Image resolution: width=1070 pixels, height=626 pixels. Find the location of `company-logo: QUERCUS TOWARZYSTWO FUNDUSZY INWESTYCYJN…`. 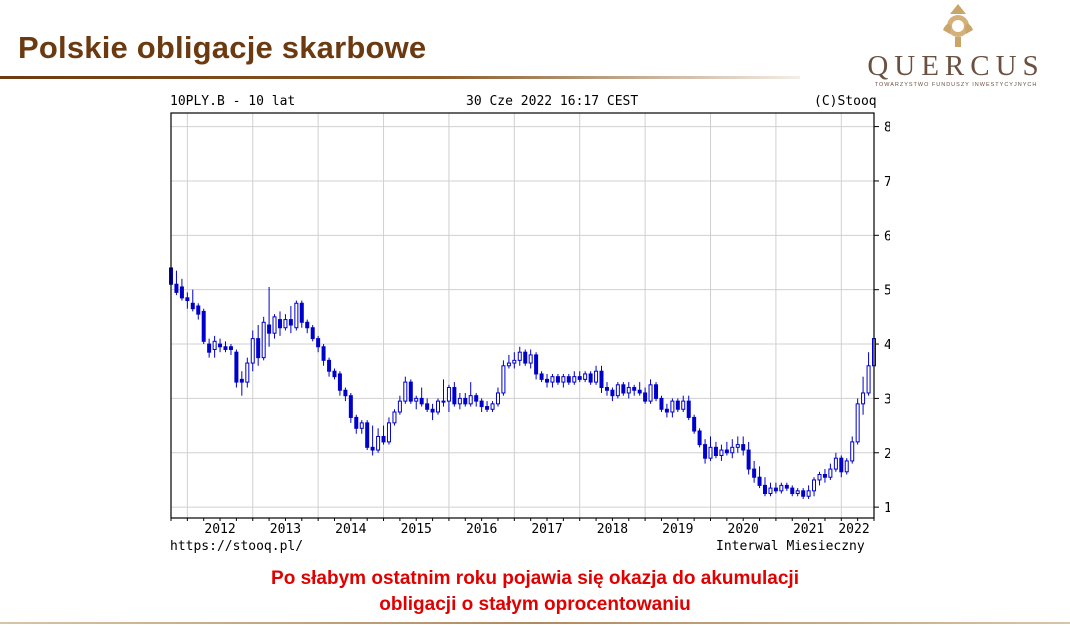

company-logo: QUERCUS TOWARZYSTWO FUNDUSZY INWESTYCYJN… is located at coordinates (958, 47).